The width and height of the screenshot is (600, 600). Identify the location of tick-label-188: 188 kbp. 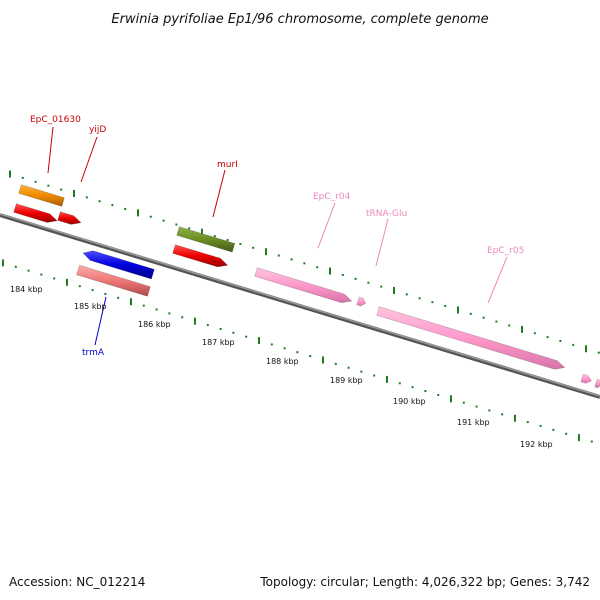
(282, 361).